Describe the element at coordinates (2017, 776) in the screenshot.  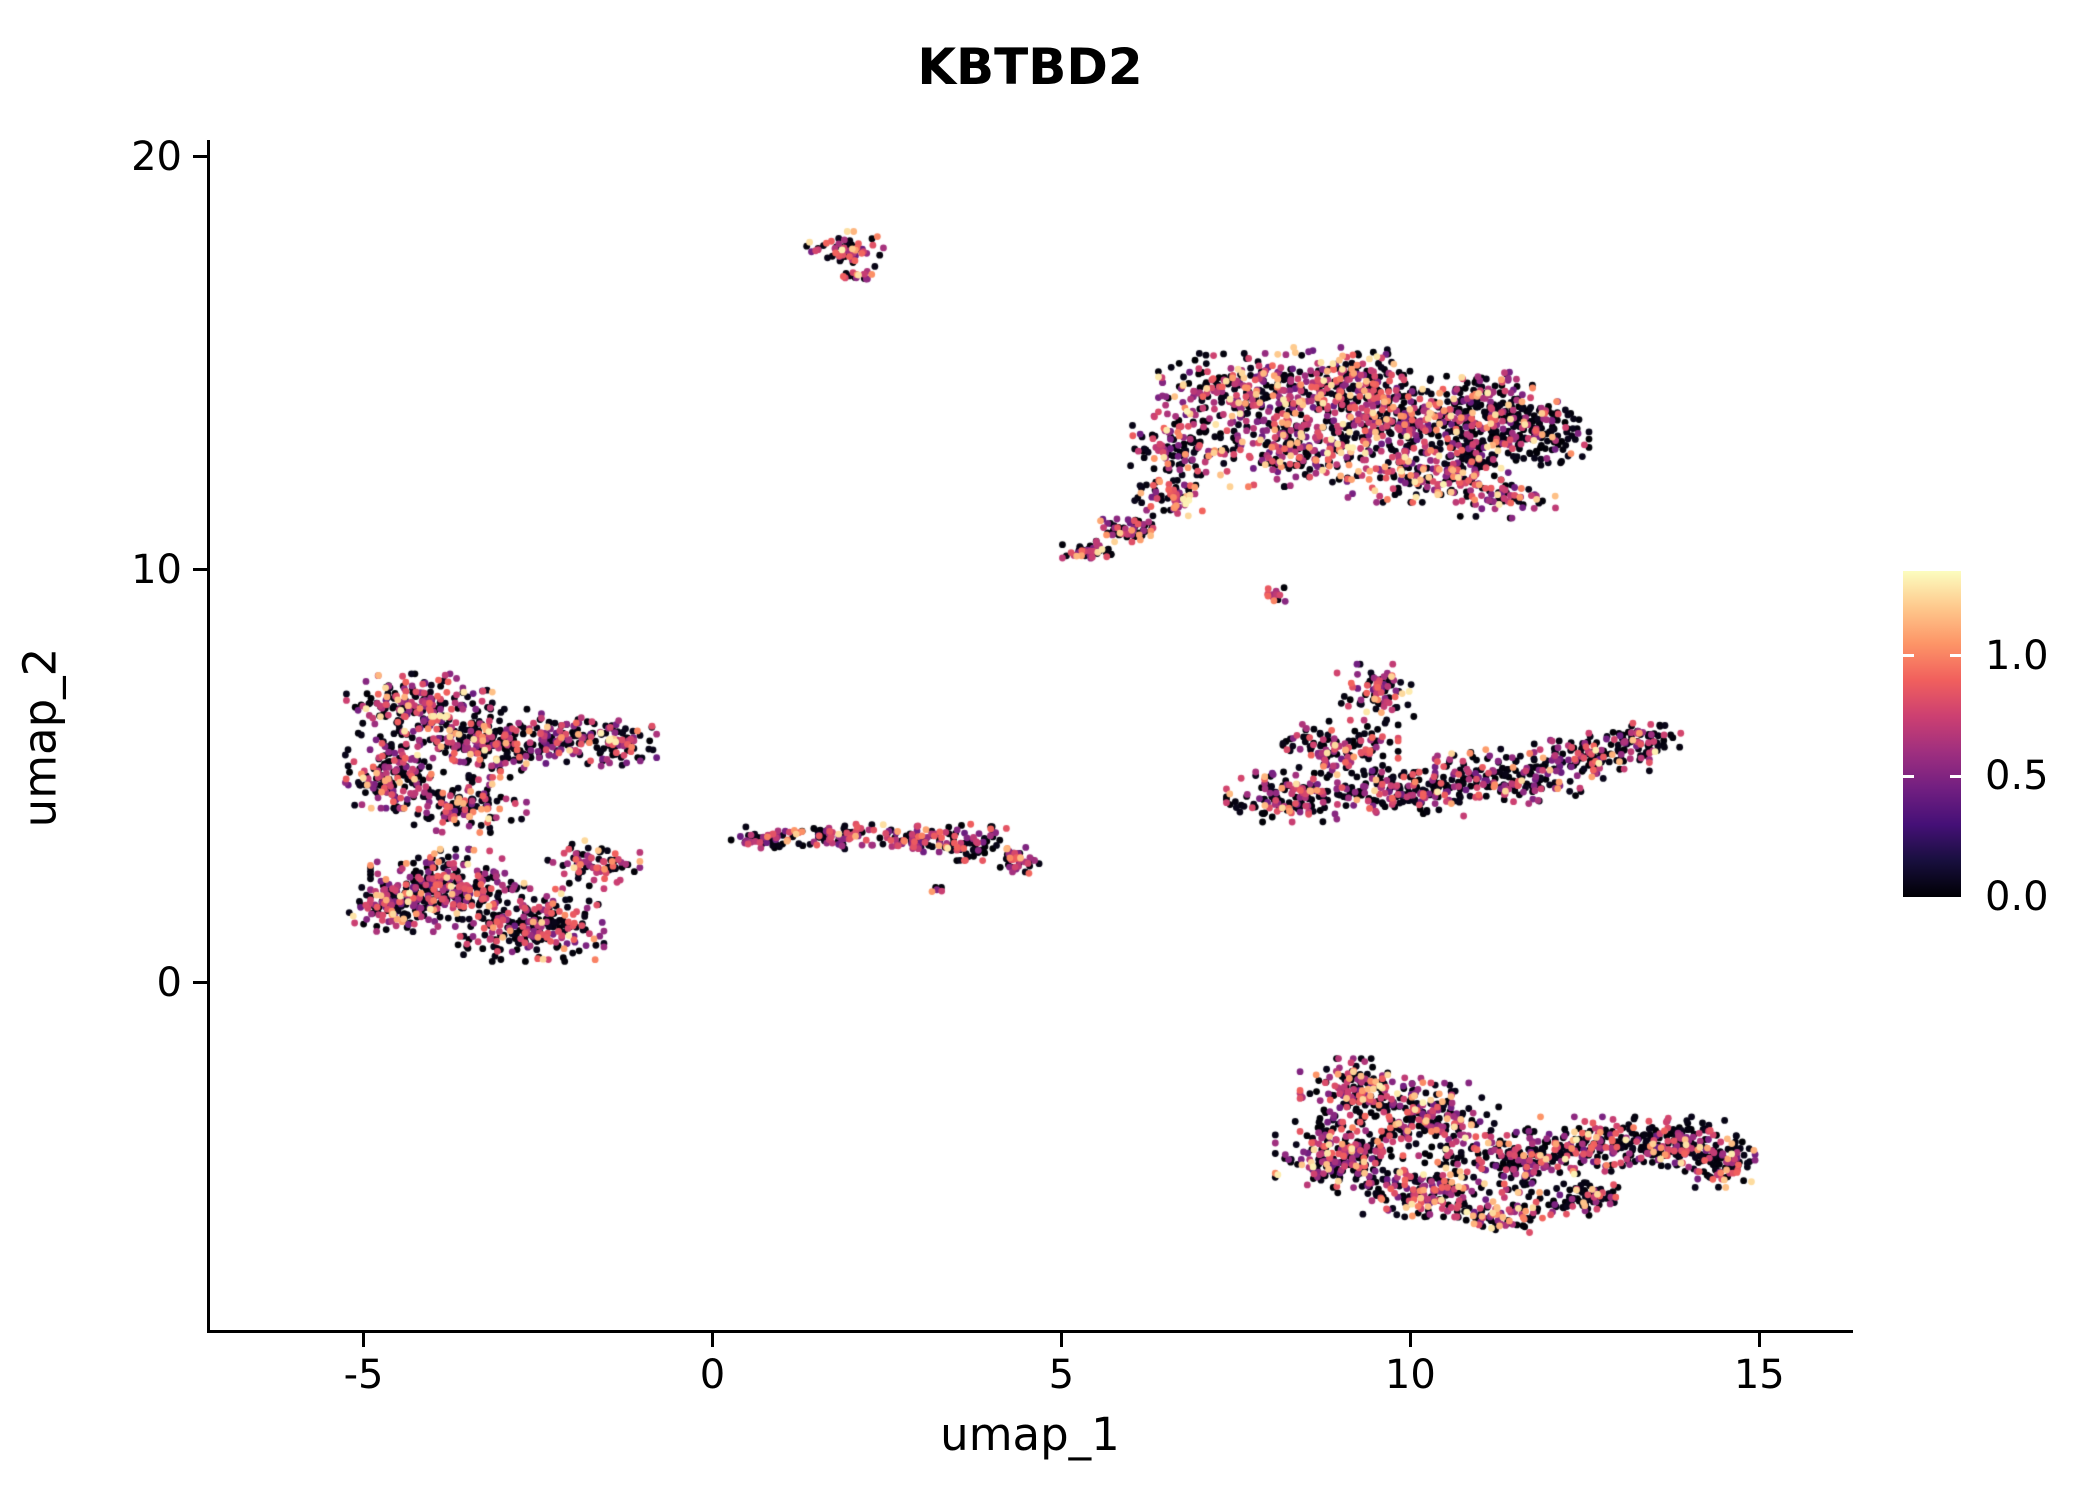
I see `colorbar-tick-label: 0.5` at that location.